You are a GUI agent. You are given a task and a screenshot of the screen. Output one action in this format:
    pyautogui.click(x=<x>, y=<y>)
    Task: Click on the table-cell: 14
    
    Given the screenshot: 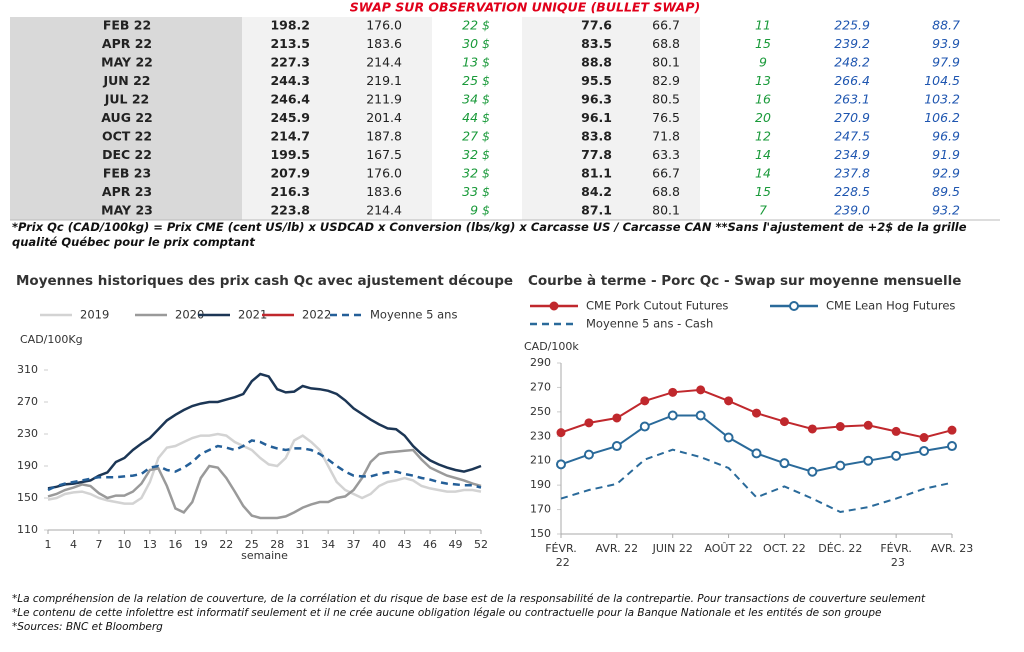 What is the action you would take?
    pyautogui.click(x=763, y=173)
    